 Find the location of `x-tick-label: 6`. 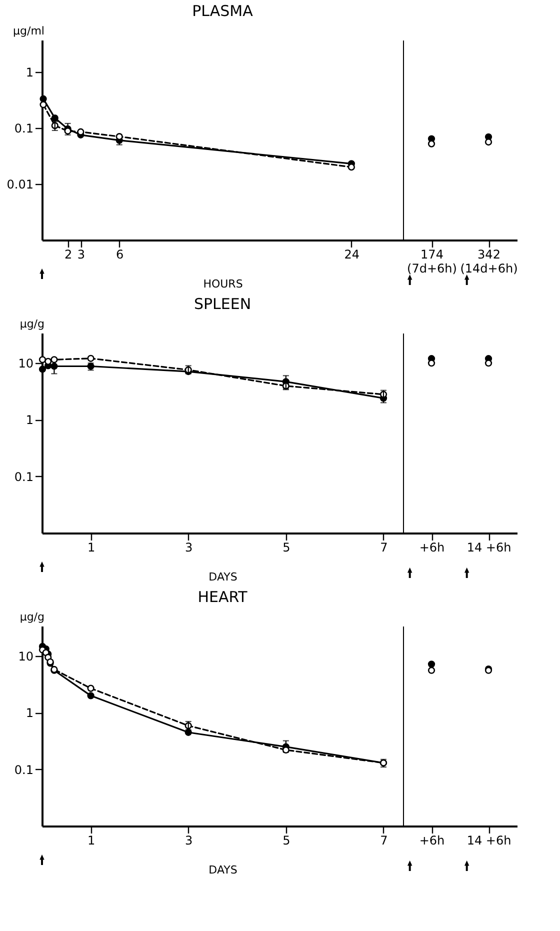

x-tick-label: 6 is located at coordinates (120, 255).